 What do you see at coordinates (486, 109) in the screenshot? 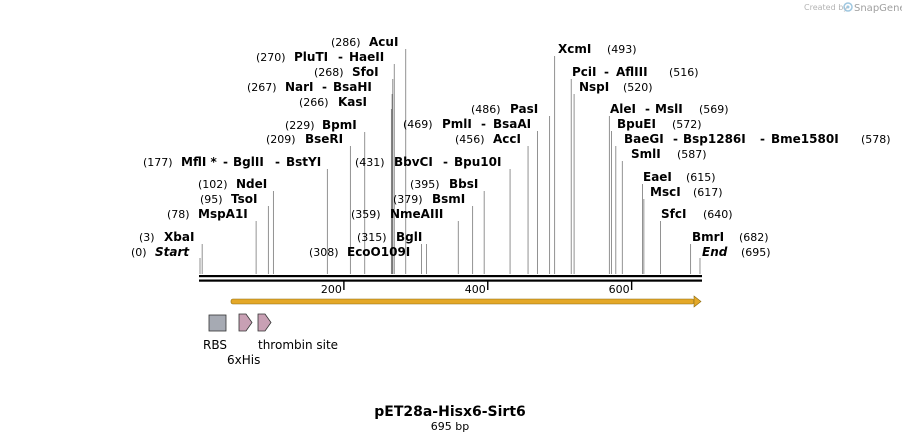
I see `site-position: (486)` at bounding box center [486, 109].